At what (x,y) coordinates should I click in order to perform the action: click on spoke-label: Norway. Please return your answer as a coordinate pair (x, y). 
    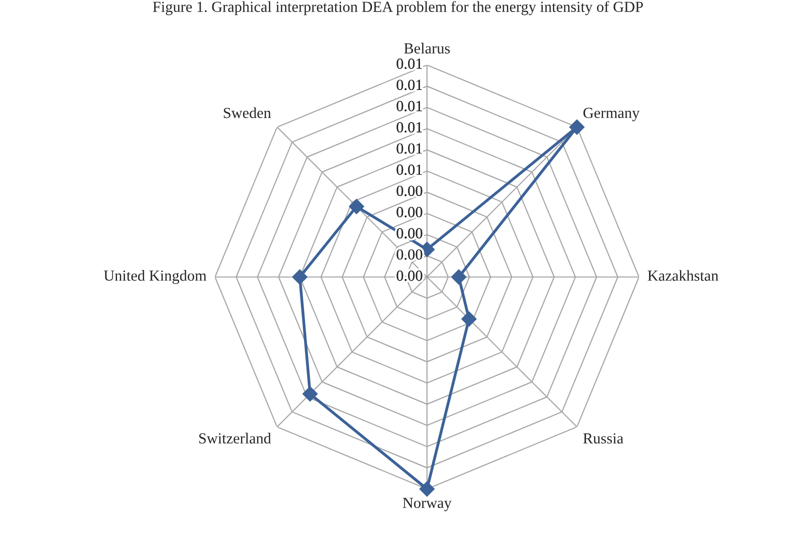
    Looking at the image, I should click on (427, 505).